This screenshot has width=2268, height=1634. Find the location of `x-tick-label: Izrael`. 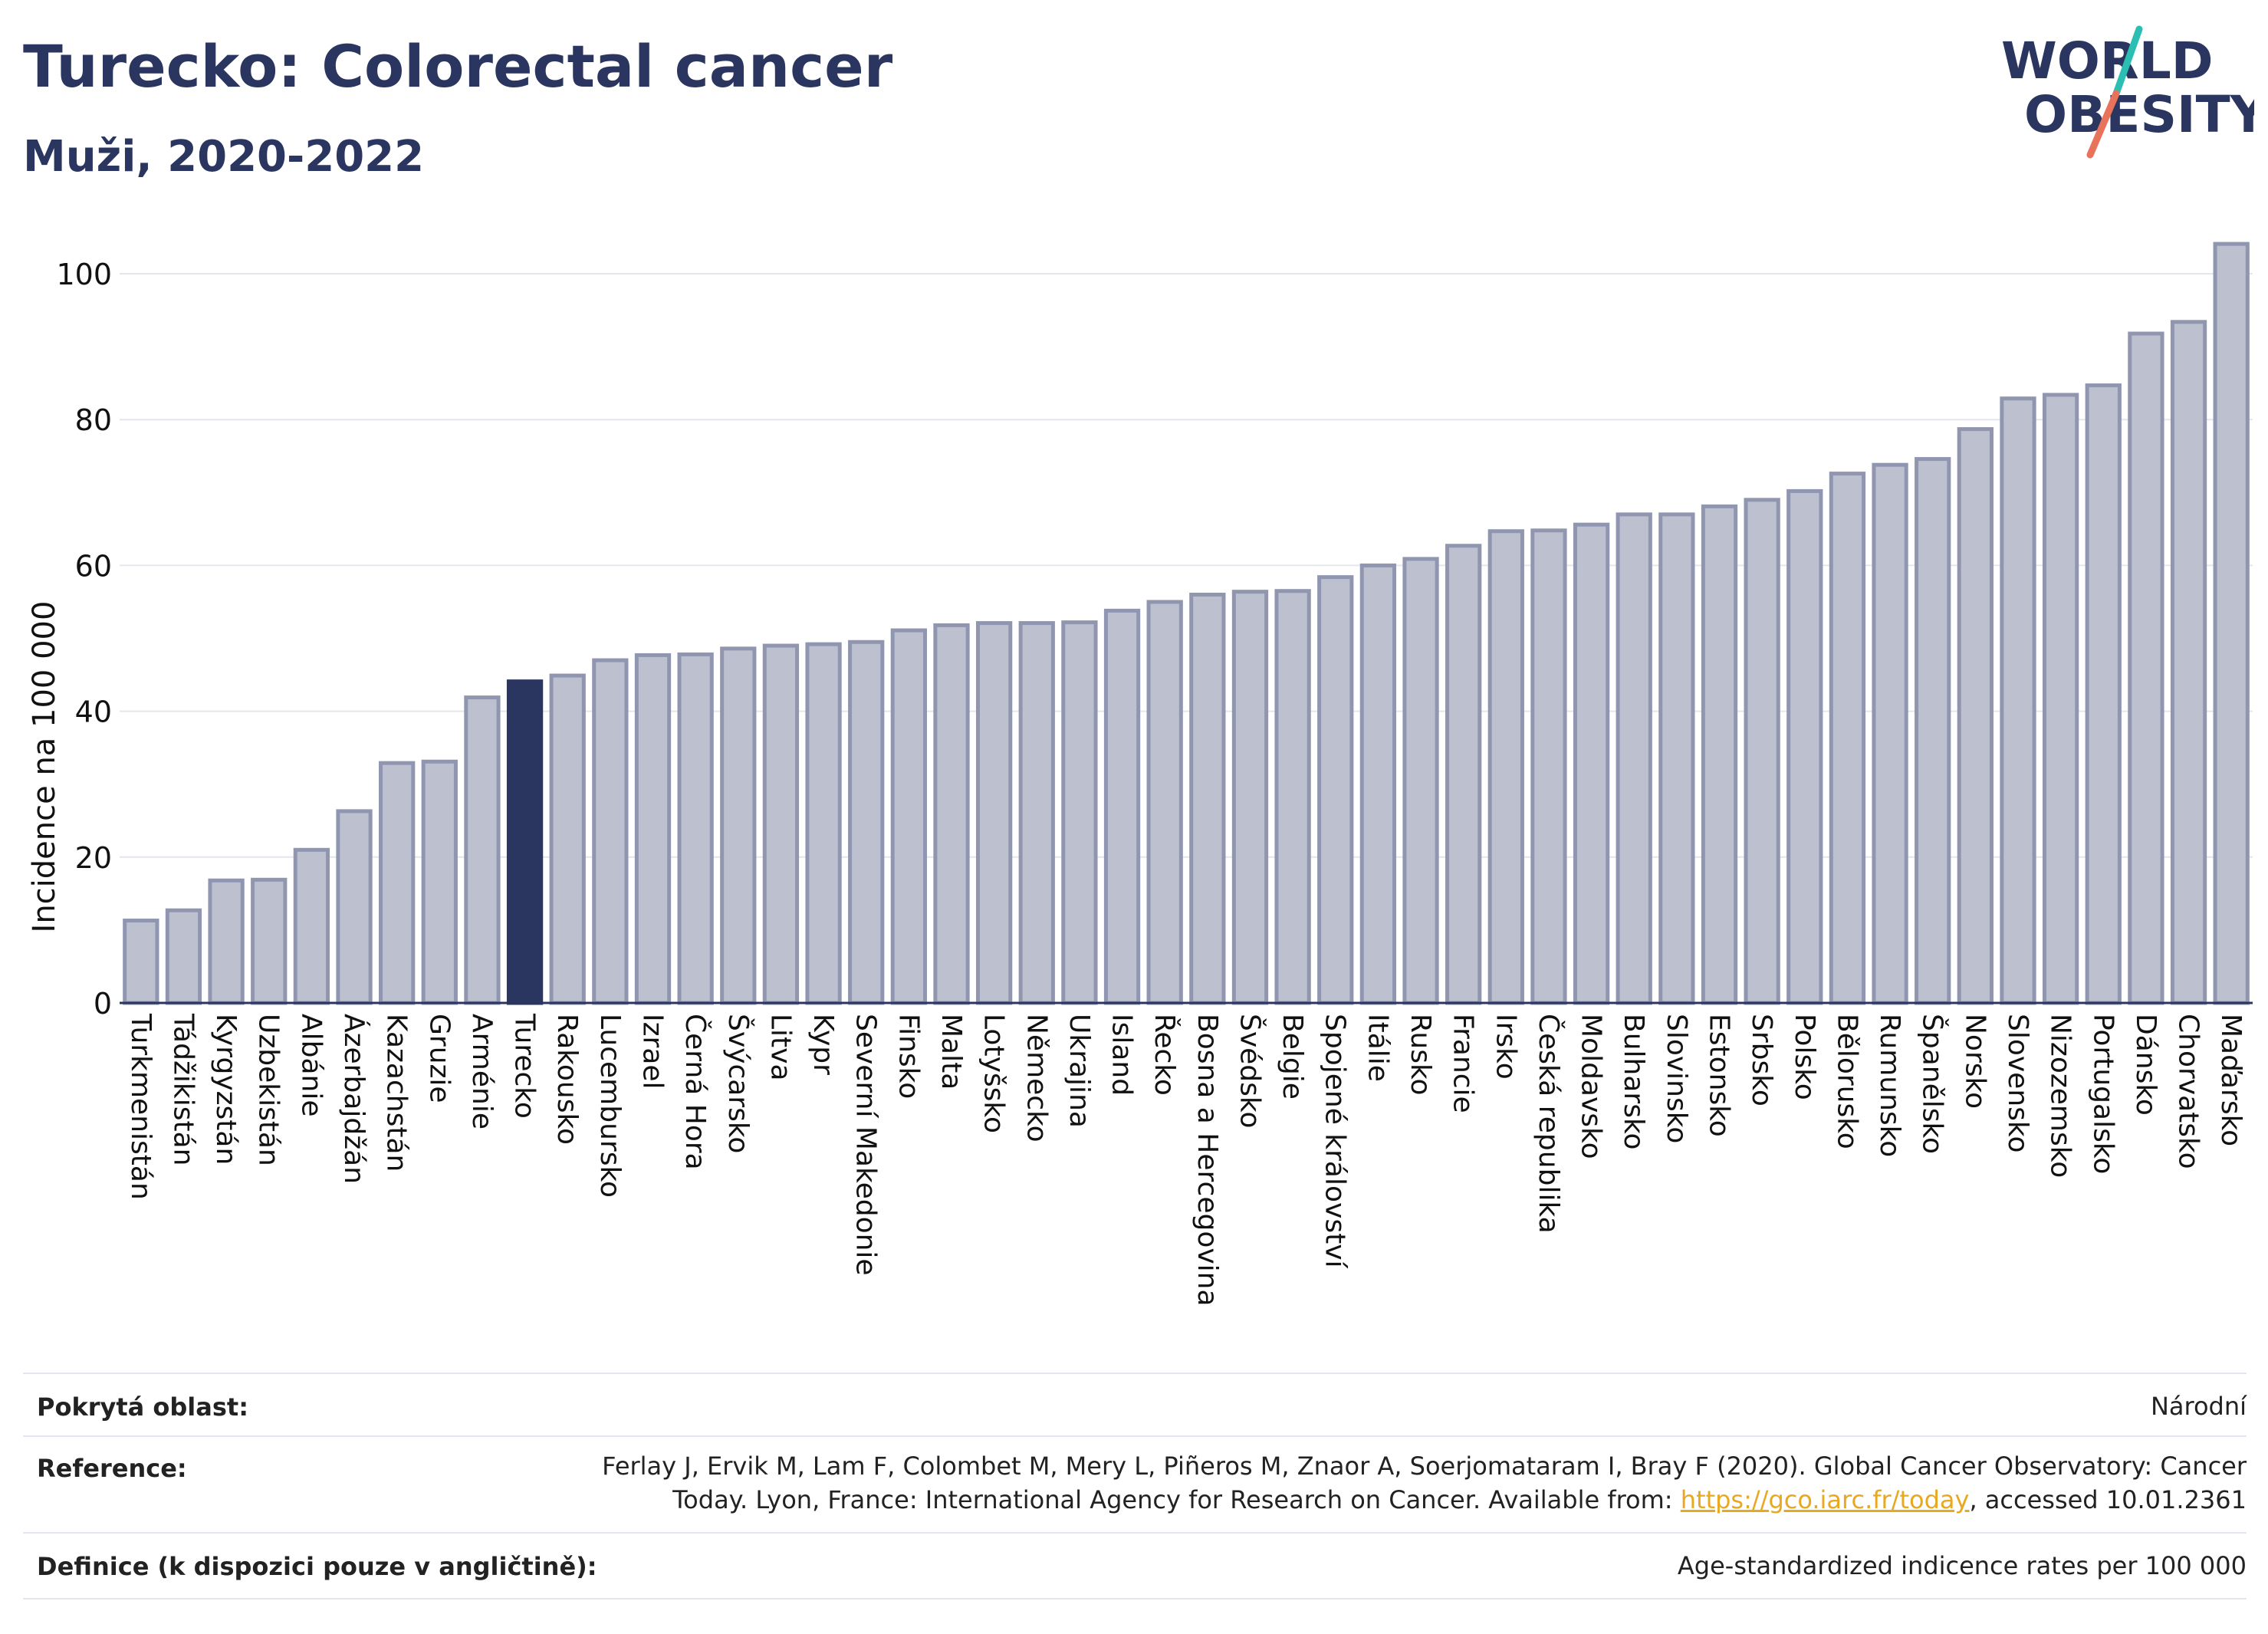

x-tick-label: Izrael is located at coordinates (653, 1052).